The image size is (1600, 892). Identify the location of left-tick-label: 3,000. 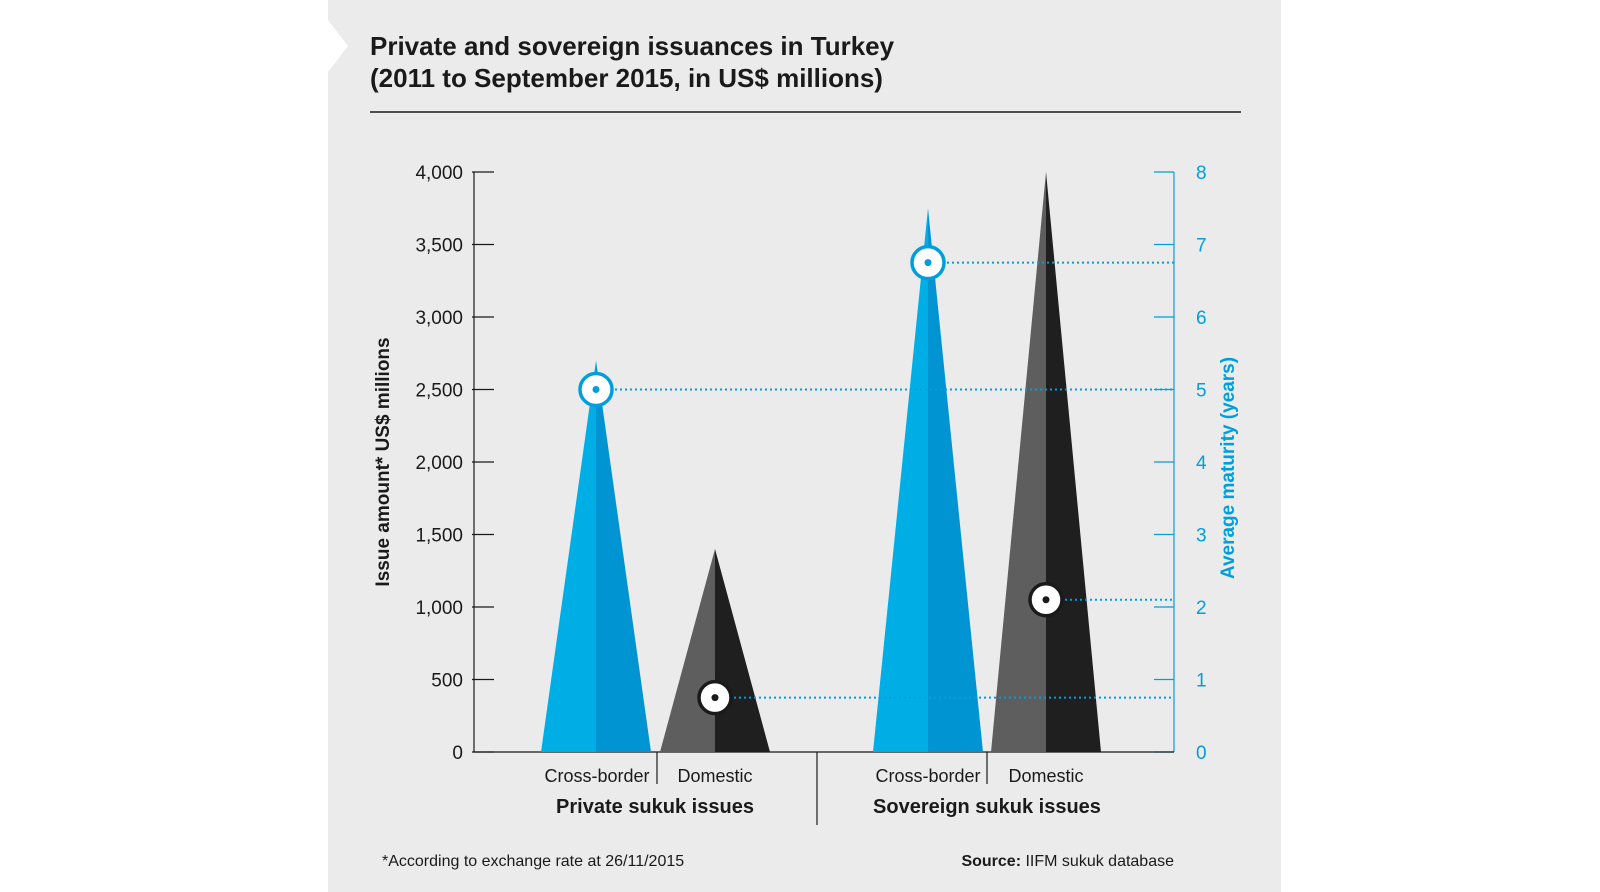
(439, 318).